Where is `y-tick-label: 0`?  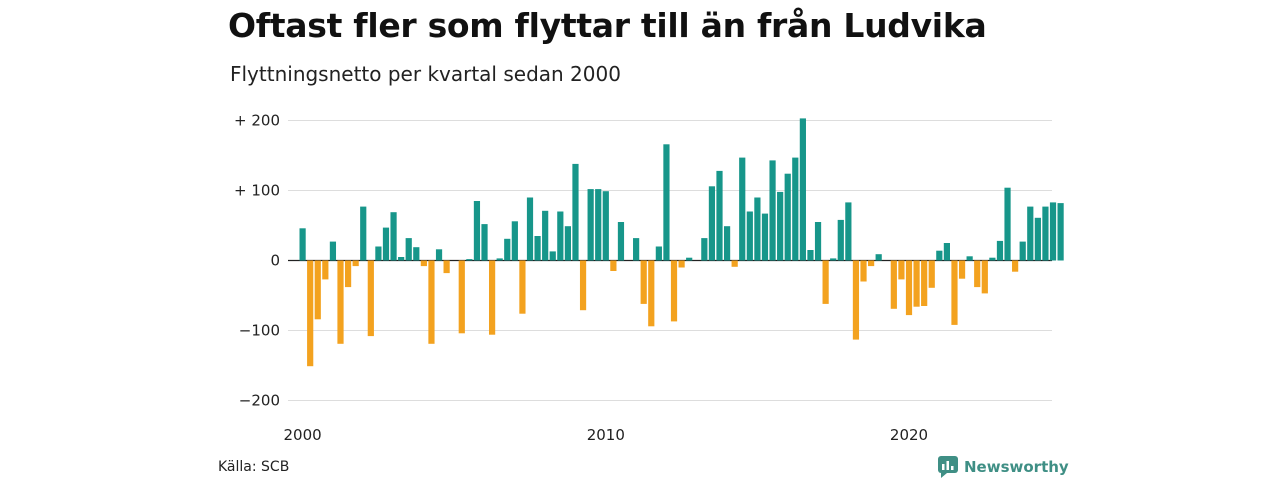 y-tick-label: 0 is located at coordinates (275, 261).